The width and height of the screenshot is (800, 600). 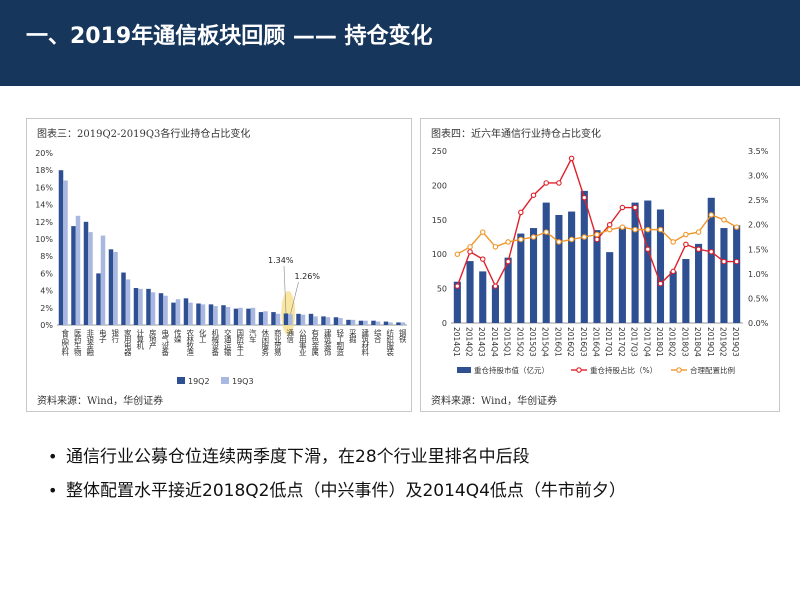 What do you see at coordinates (199, 381) in the screenshot?
I see `legend-label: 19Q2` at bounding box center [199, 381].